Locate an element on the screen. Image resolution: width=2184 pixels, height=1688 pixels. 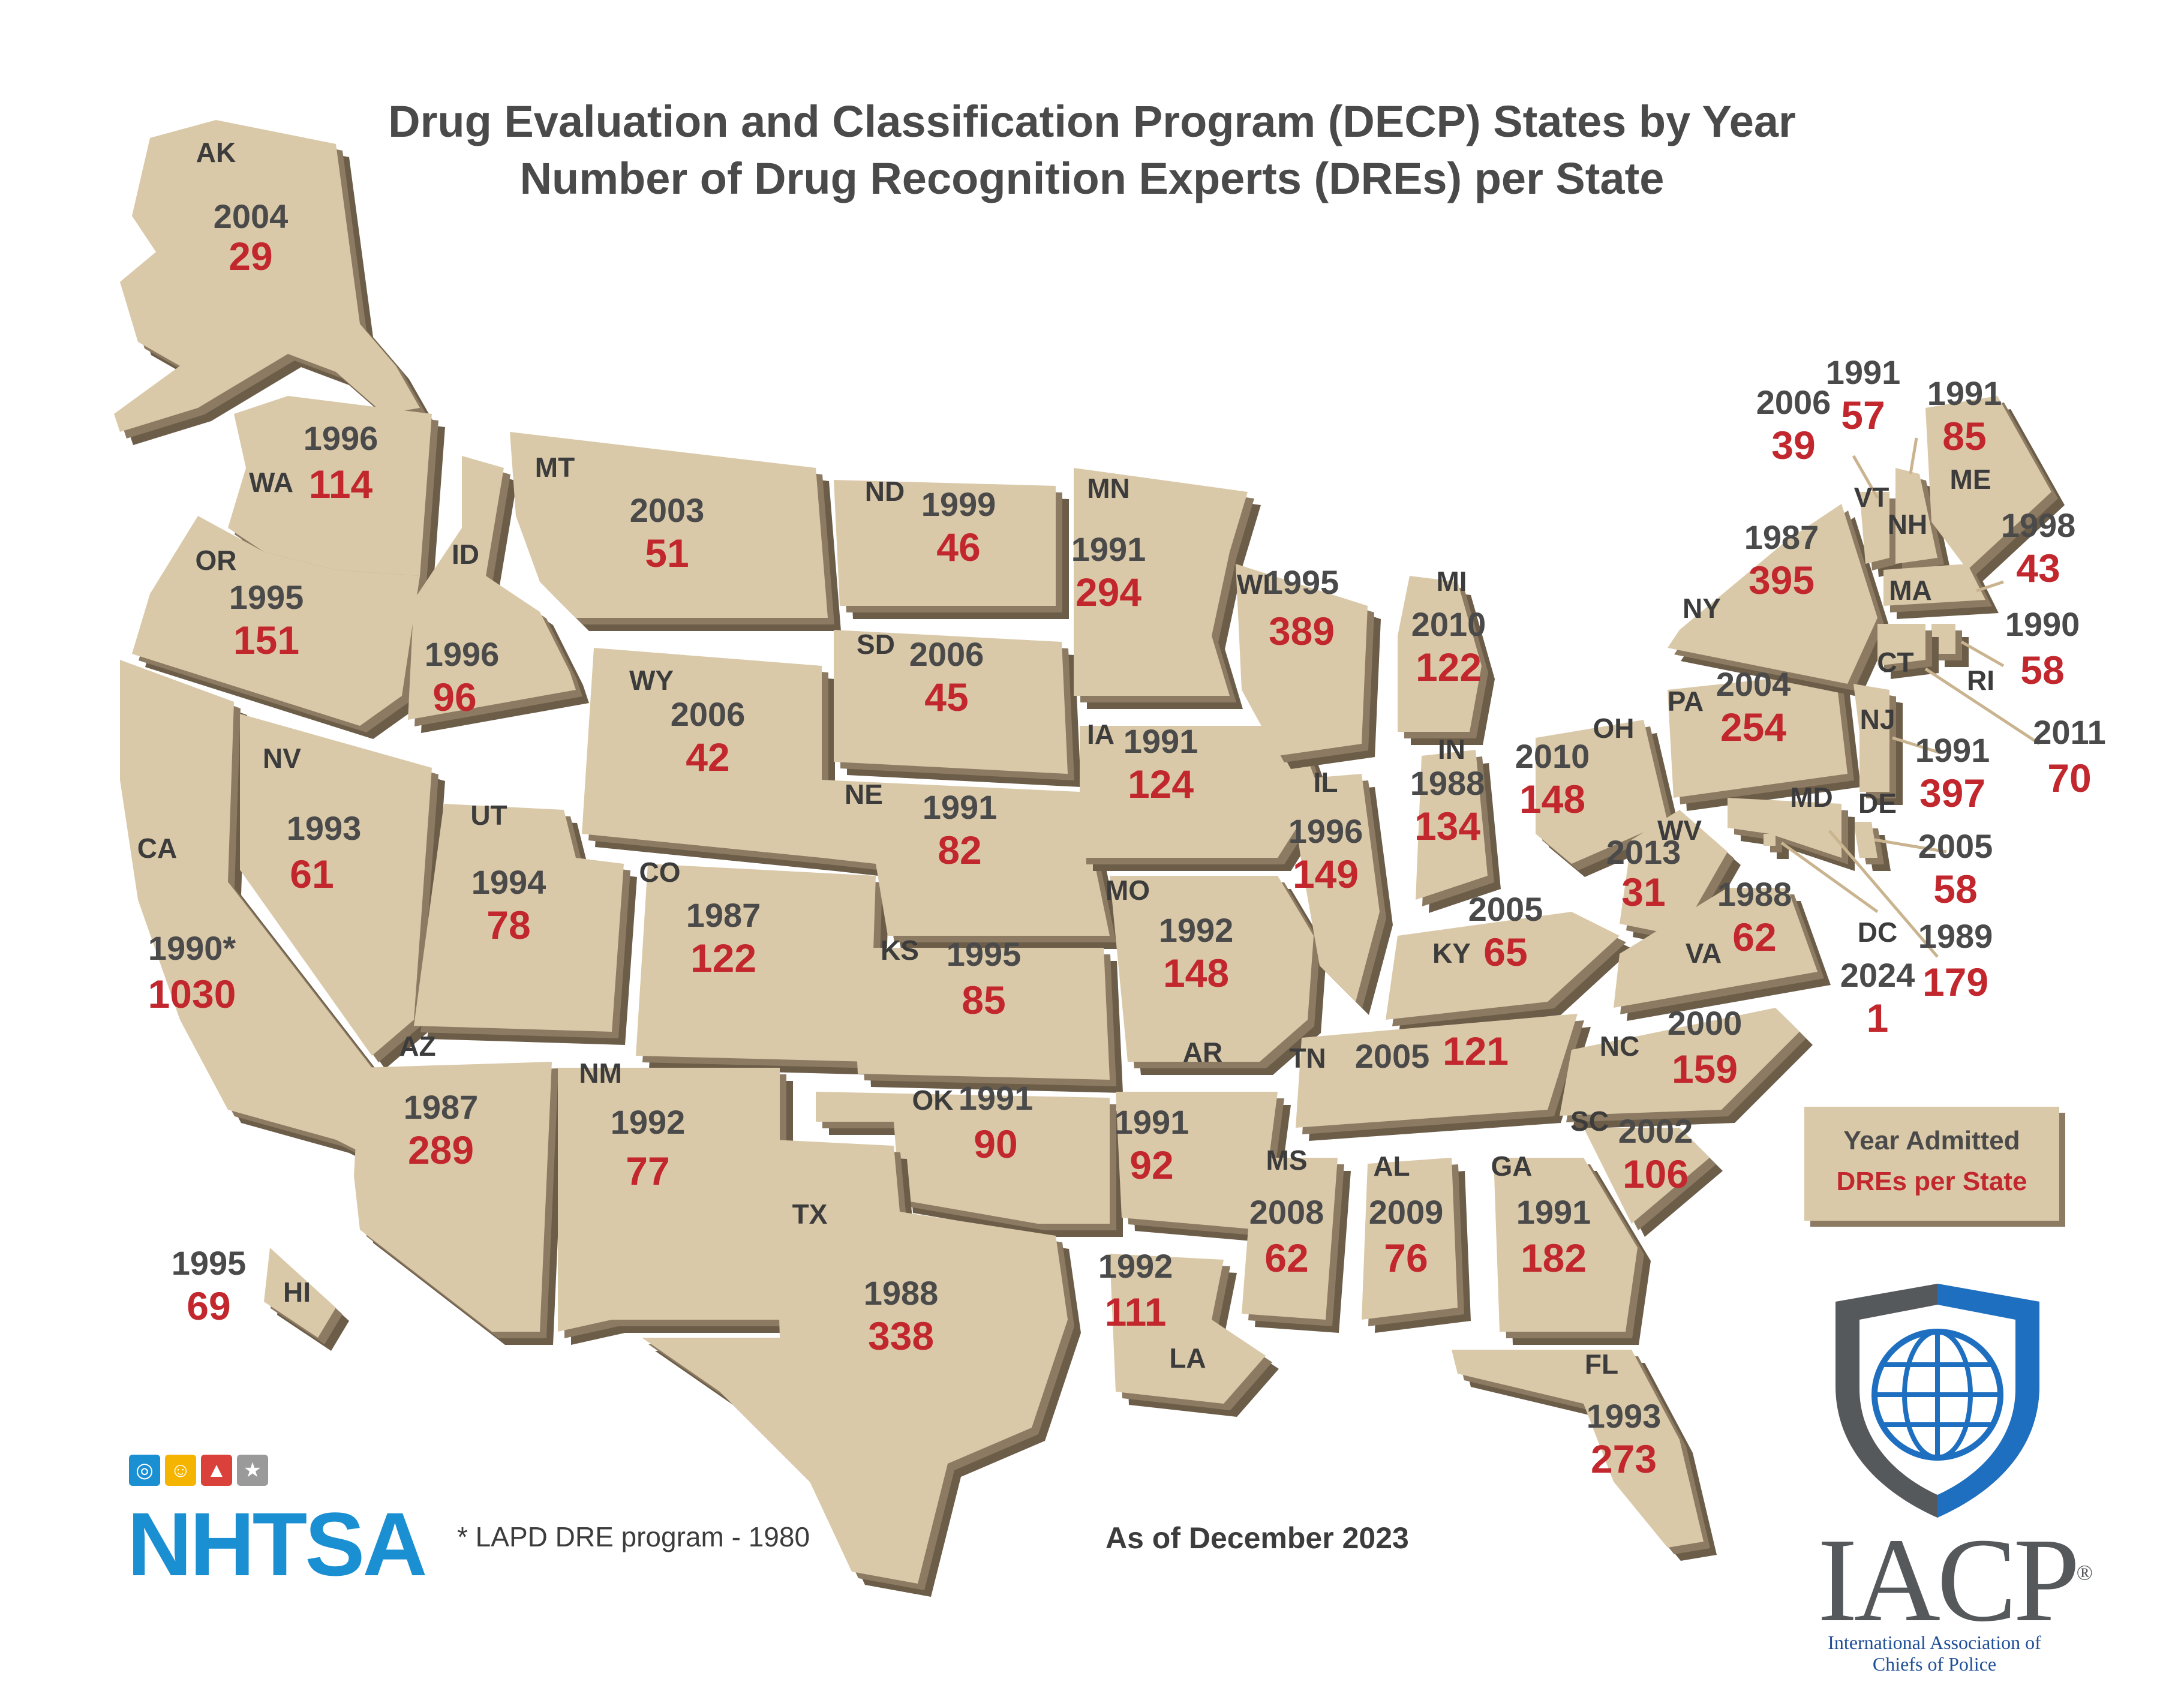
state-ri is located at coordinates (1950, 645).